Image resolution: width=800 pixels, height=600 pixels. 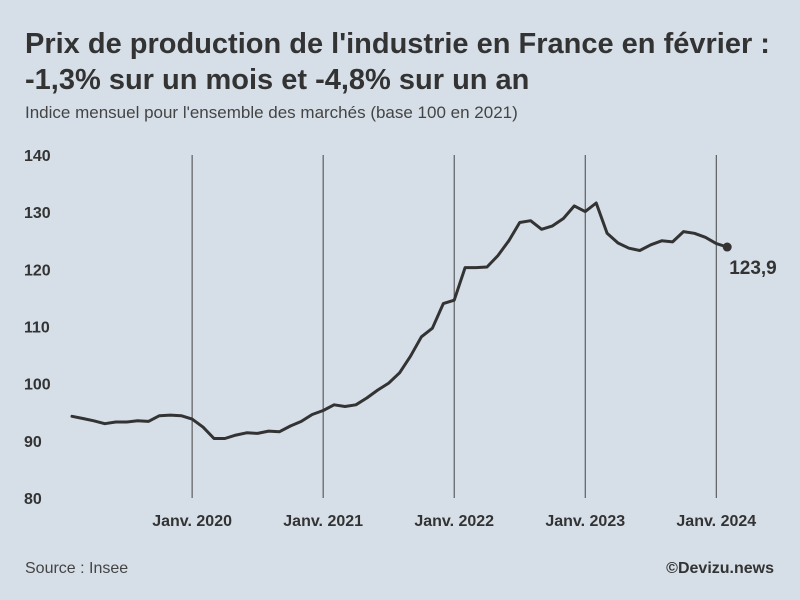 I want to click on last-value-label: 123,9, so click(x=753, y=268).